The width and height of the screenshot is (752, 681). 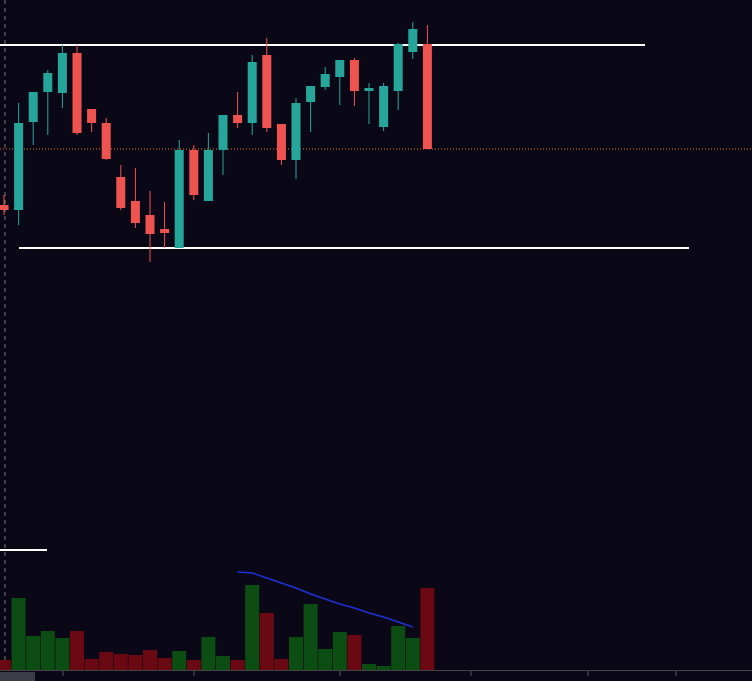 I want to click on time-ticks, so click(x=369, y=673).